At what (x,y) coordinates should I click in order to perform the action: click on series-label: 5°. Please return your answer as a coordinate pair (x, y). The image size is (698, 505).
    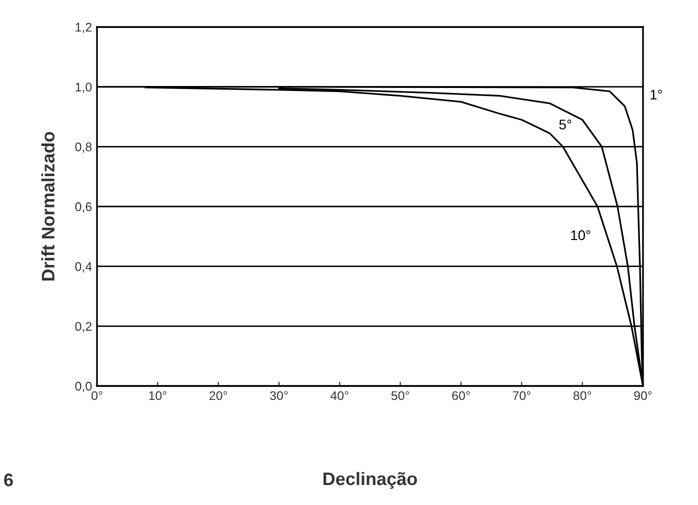
    Looking at the image, I should click on (565, 125).